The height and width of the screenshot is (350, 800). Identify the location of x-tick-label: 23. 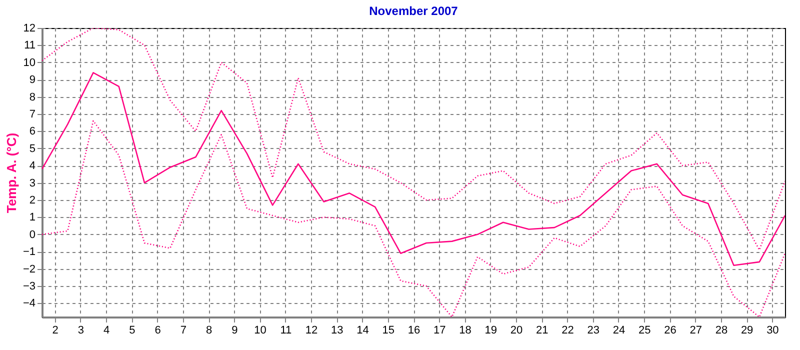
(593, 330).